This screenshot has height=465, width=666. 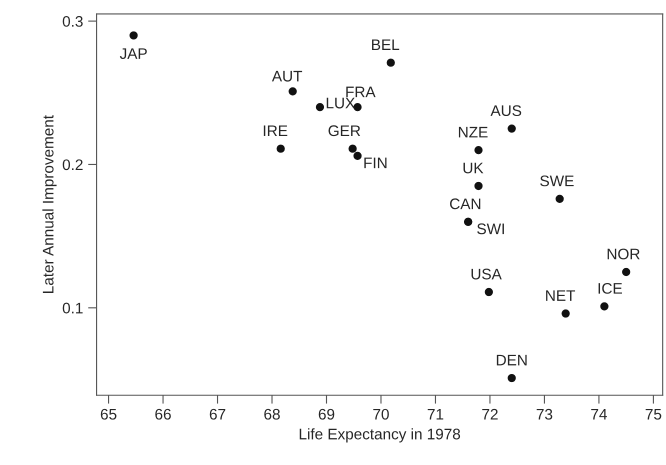 What do you see at coordinates (361, 92) in the screenshot?
I see `annotation: FRA` at bounding box center [361, 92].